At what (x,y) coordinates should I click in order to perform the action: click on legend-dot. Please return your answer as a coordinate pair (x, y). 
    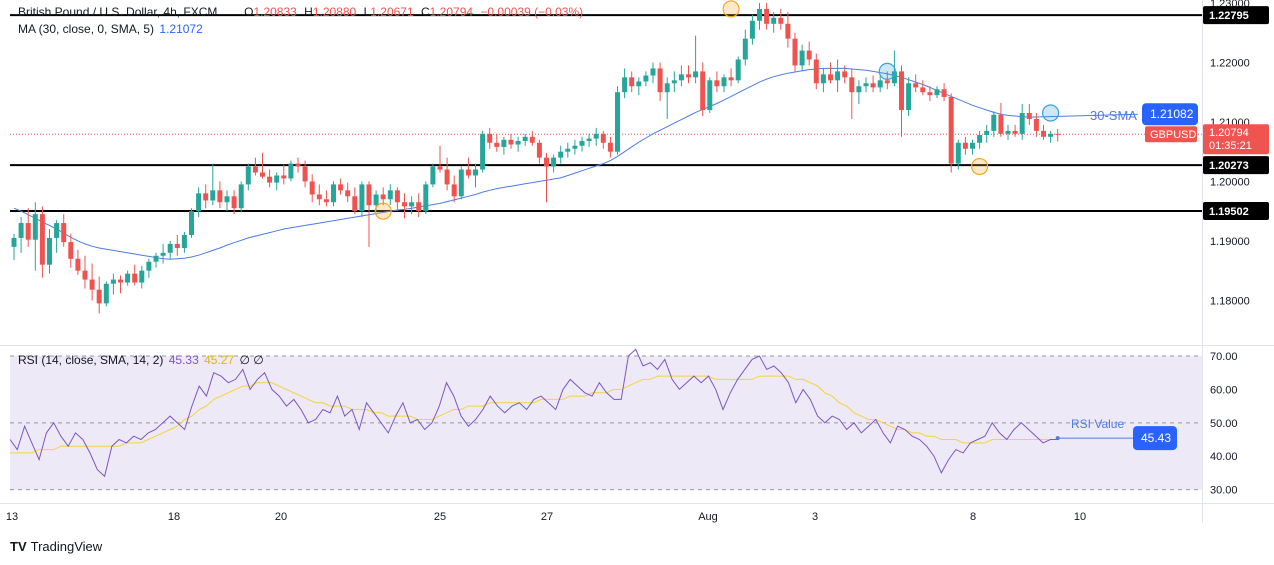
    Looking at the image, I should click on (232, 11).